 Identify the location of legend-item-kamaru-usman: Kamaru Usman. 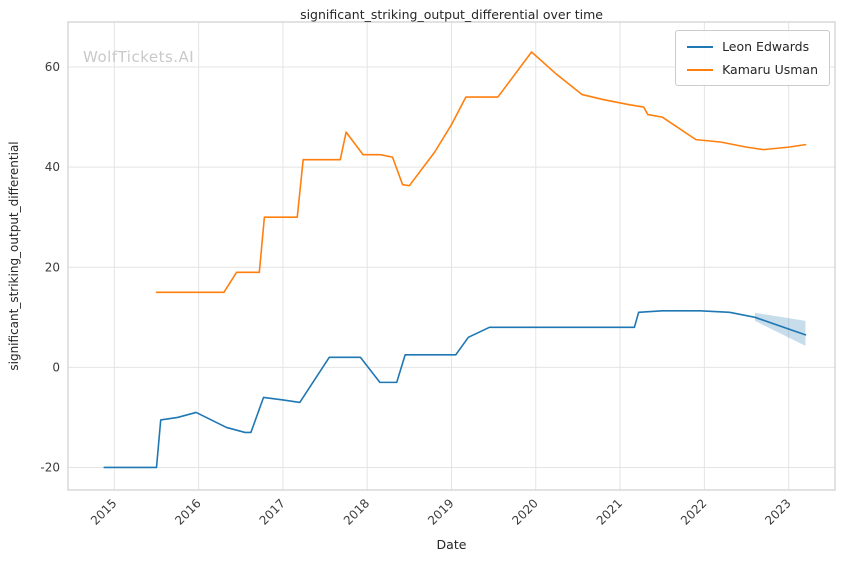
(752, 69).